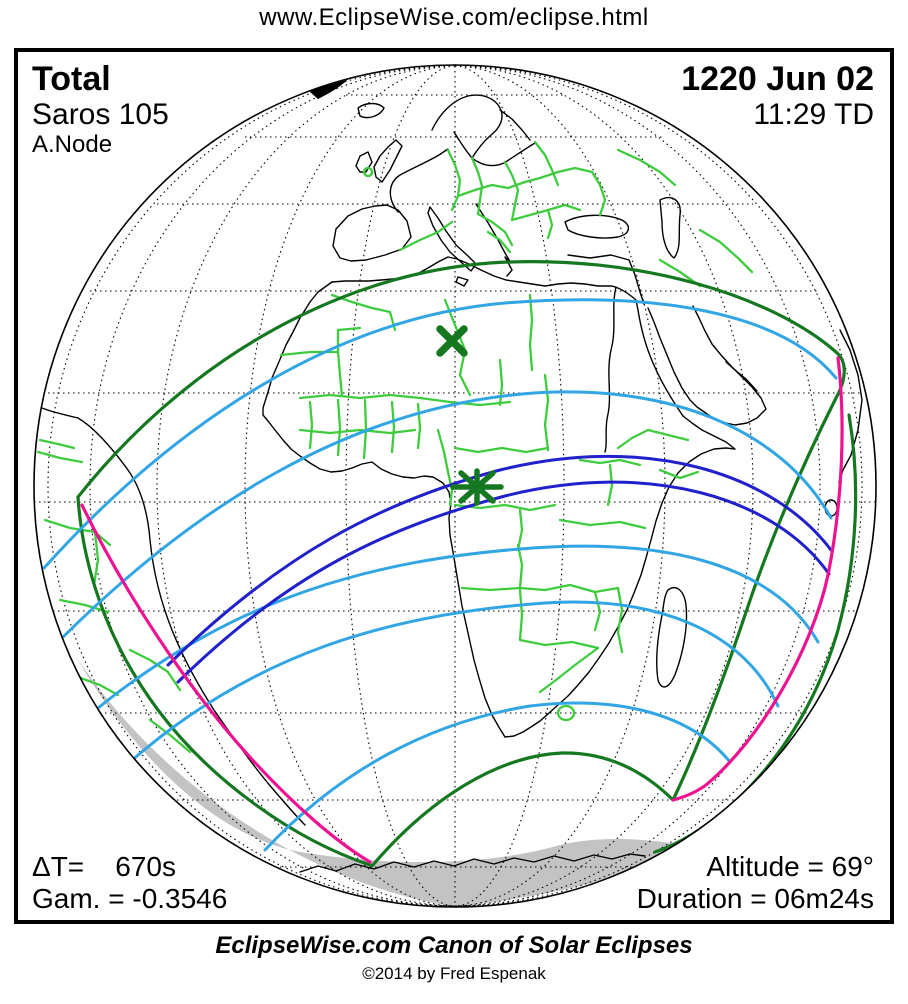 Image resolution: width=908 pixels, height=1004 pixels. I want to click on canon-title: EclipseWise.com Canon of Solar Eclipses, so click(454, 945).